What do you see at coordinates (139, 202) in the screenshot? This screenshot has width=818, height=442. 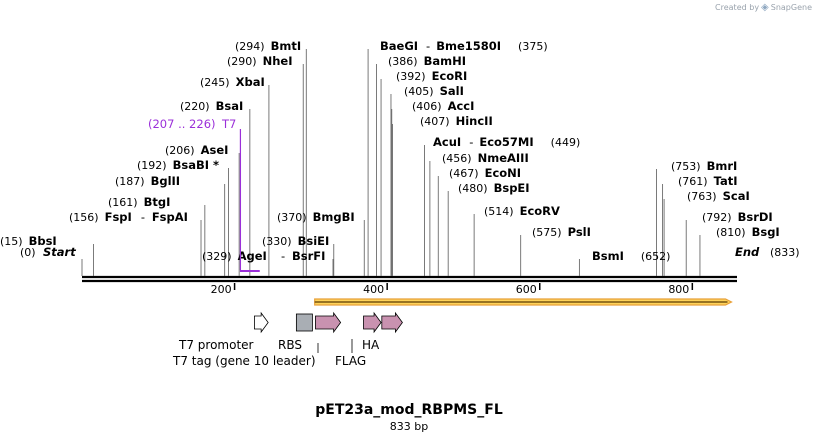 I see `site-btgi: (161) BtgI` at bounding box center [139, 202].